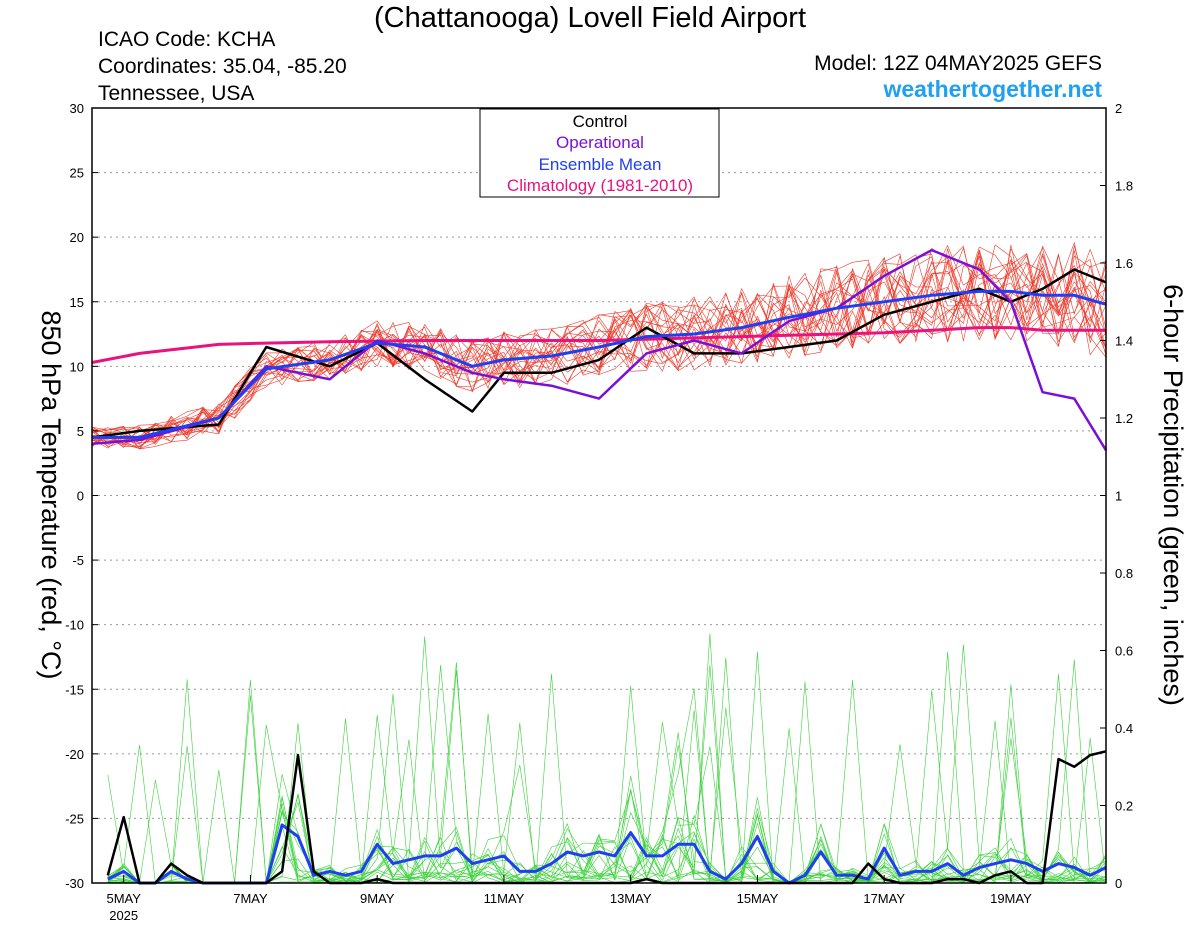 This screenshot has height=927, width=1200. Describe the element at coordinates (607, 854) in the screenshot. I see `precip-mean-line` at that location.